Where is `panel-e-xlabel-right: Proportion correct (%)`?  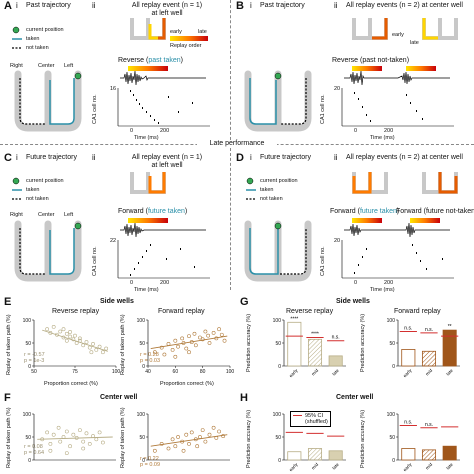
panel-e-xlabel-right: Proportion correct (%) is located at coordinates (187, 384).